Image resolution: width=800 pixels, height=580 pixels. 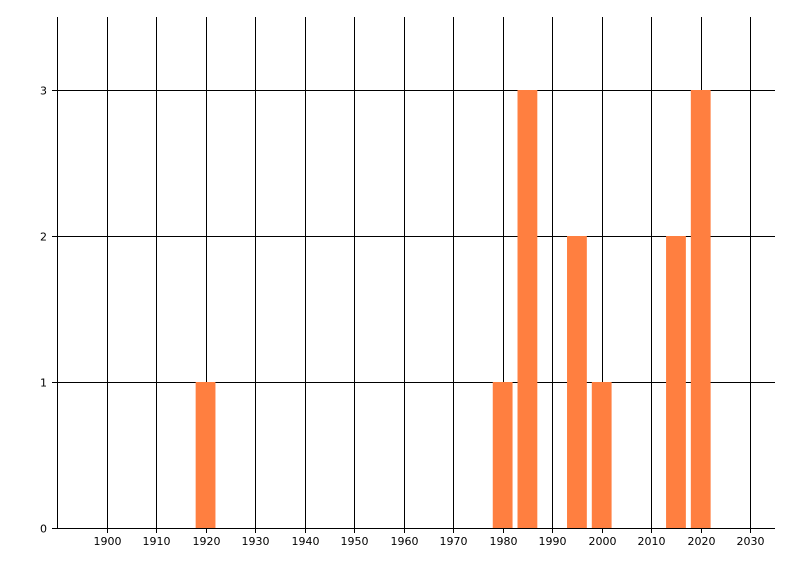 What do you see at coordinates (502, 455) in the screenshot?
I see `bar-1980` at bounding box center [502, 455].